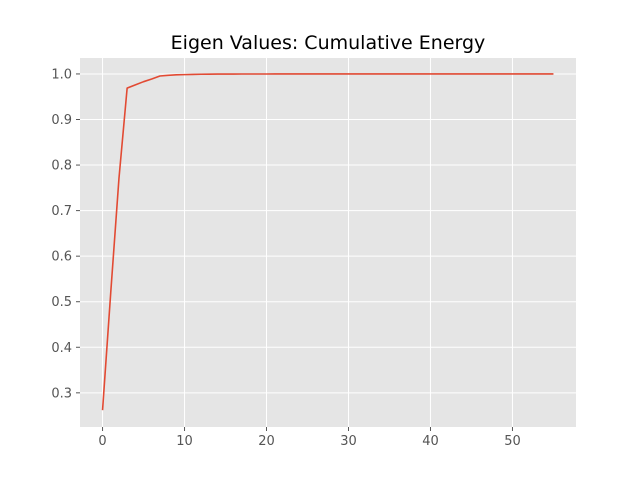  I want to click on x-tick-label: 10, so click(184, 441).